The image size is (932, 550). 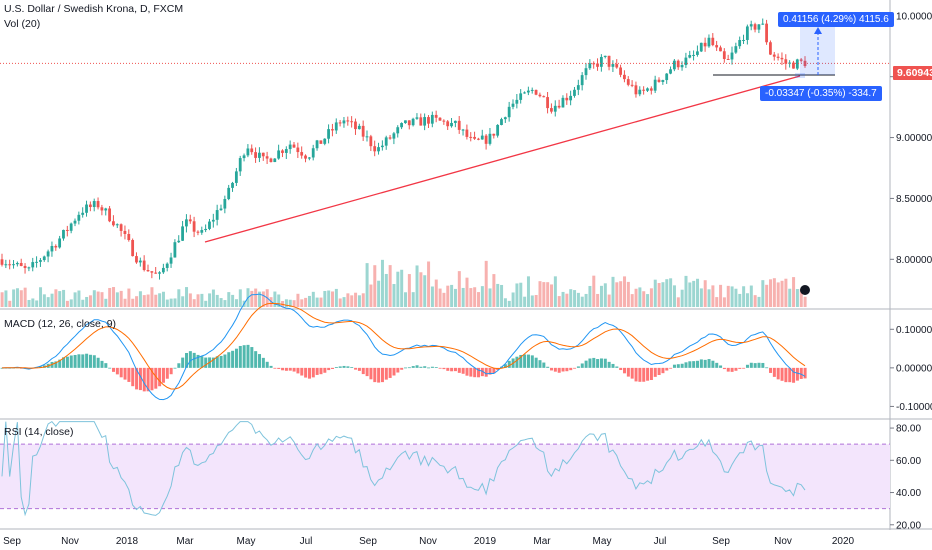 What do you see at coordinates (602, 541) in the screenshot?
I see `time-axis-label: May` at bounding box center [602, 541].